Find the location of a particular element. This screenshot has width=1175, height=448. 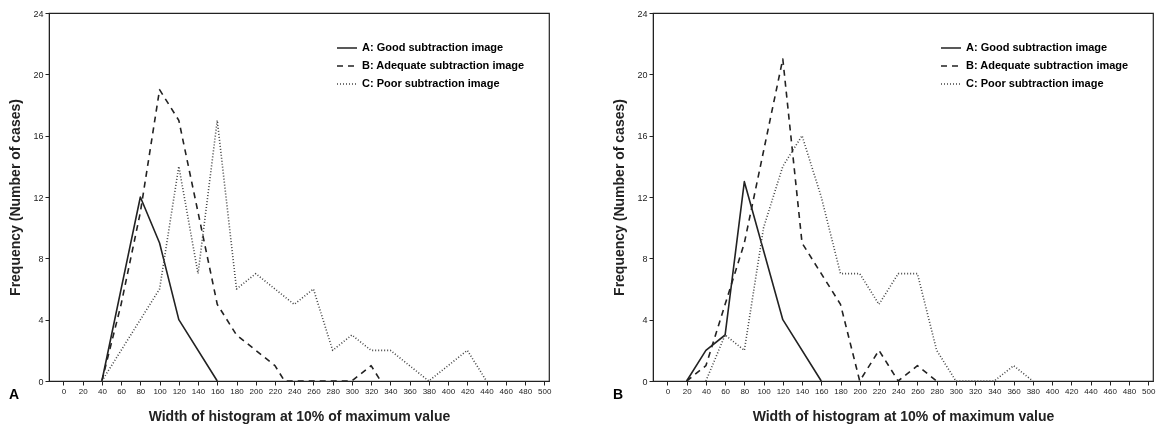

text: B is located at coordinates (618, 394).